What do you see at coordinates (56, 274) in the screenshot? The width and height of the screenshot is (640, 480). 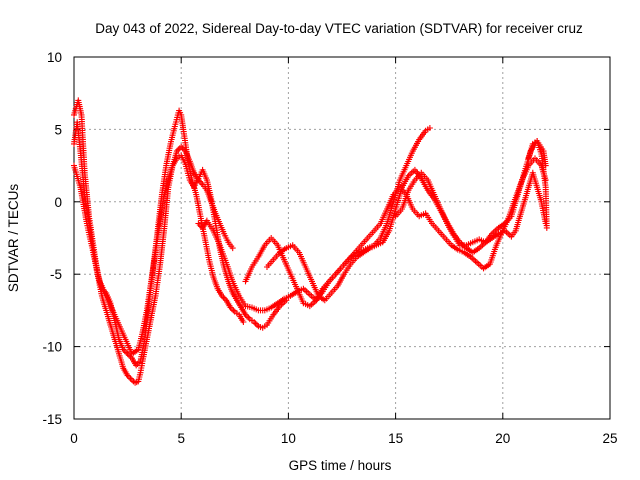 I see `y-tick-label: -5` at bounding box center [56, 274].